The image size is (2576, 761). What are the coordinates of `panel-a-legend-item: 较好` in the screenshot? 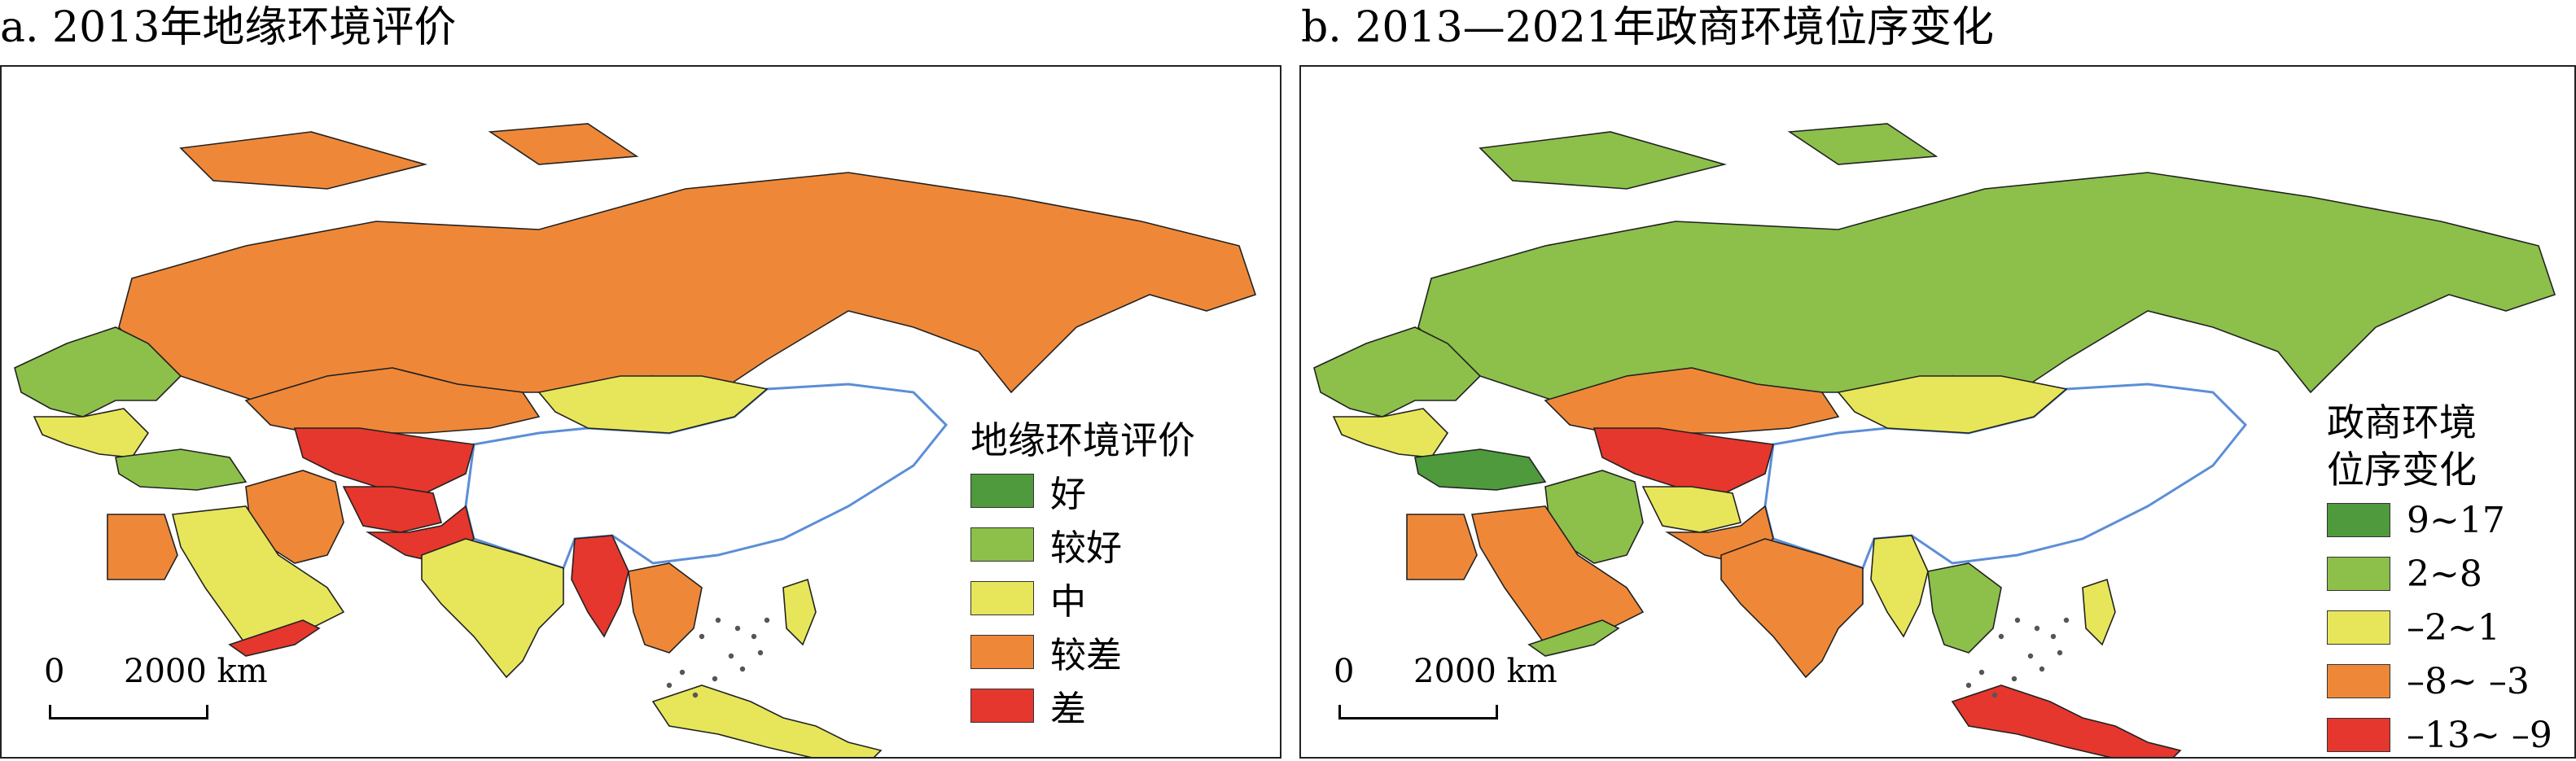 It's located at (1082, 544).